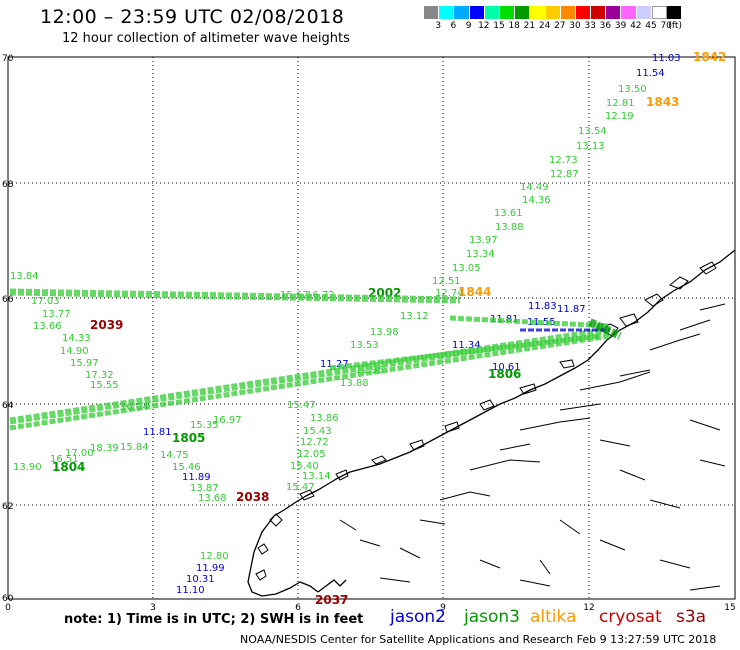 Image resolution: width=740 pixels, height=650 pixels. Describe the element at coordinates (418, 617) in the screenshot. I see `legend-jason2: jason2` at that location.